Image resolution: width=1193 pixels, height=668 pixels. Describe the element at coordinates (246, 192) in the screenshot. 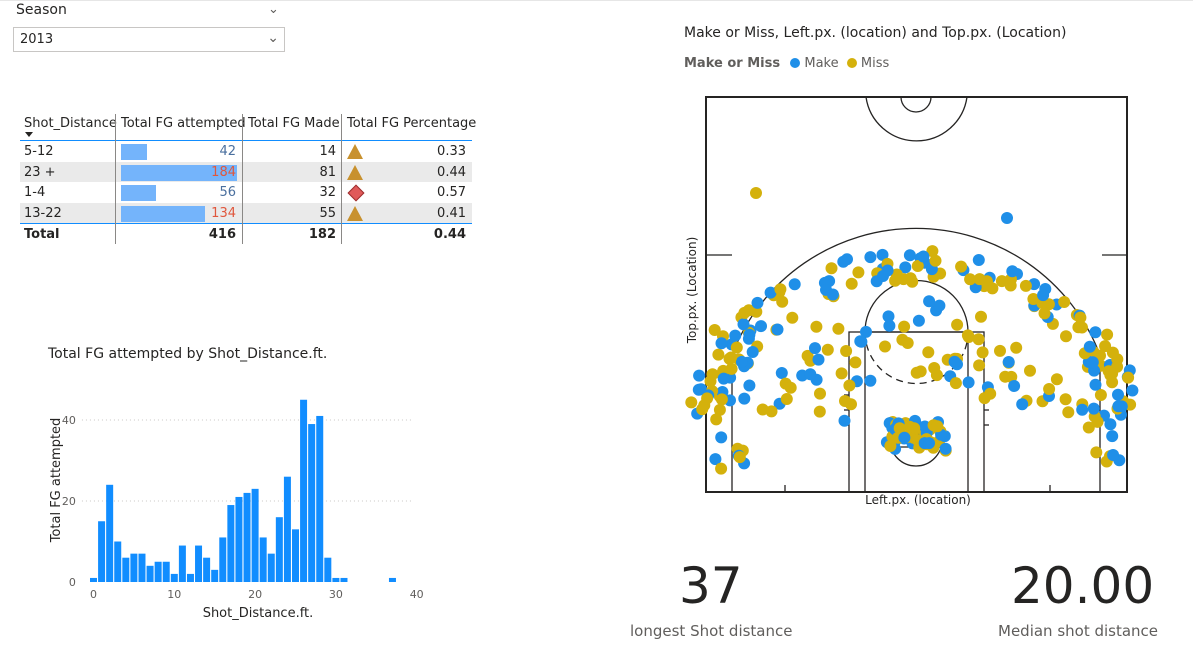

I see `table-row: 1-4 56 32 0.57` at that location.